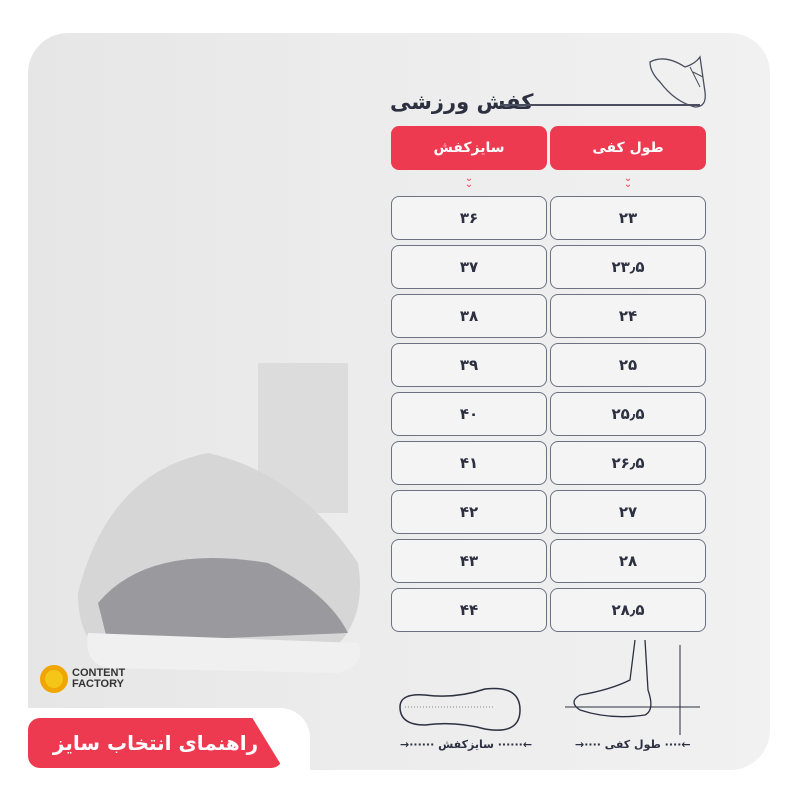 This screenshot has width=800, height=800. What do you see at coordinates (600, 105) in the screenshot?
I see `title-divider` at bounding box center [600, 105].